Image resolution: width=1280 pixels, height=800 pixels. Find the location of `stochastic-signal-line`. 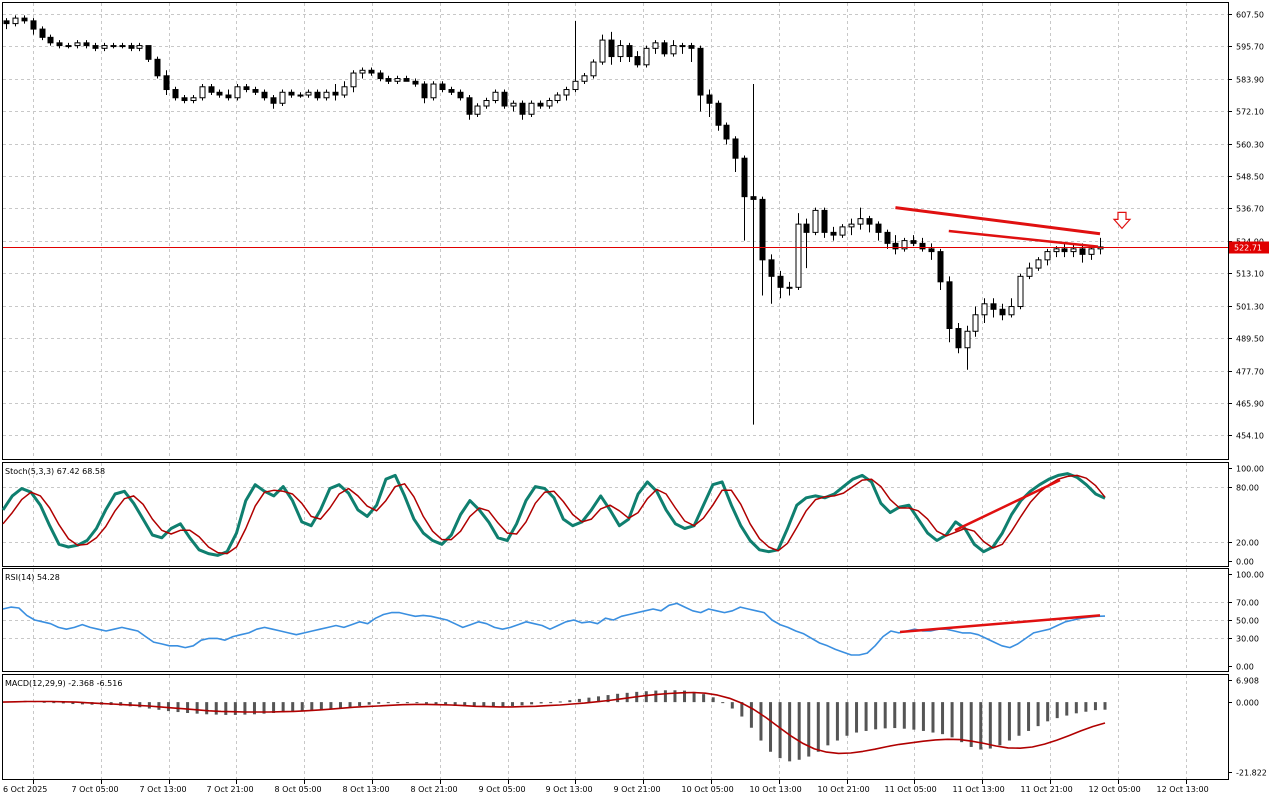

stochastic-signal-line is located at coordinates (554, 514).